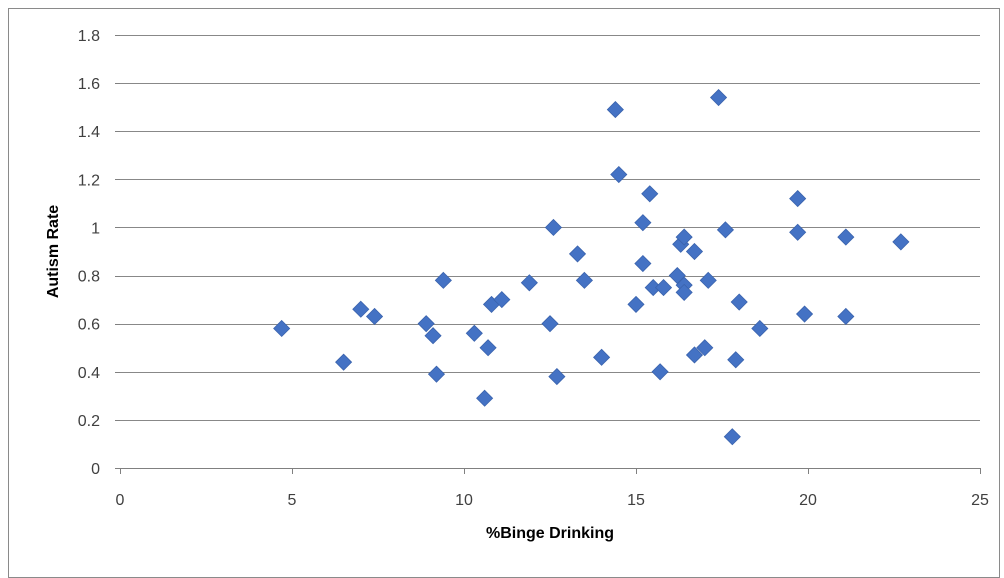 This screenshot has height=578, width=1004. Describe the element at coordinates (89, 421) in the screenshot. I see `y-tick-label: 0.2` at that location.